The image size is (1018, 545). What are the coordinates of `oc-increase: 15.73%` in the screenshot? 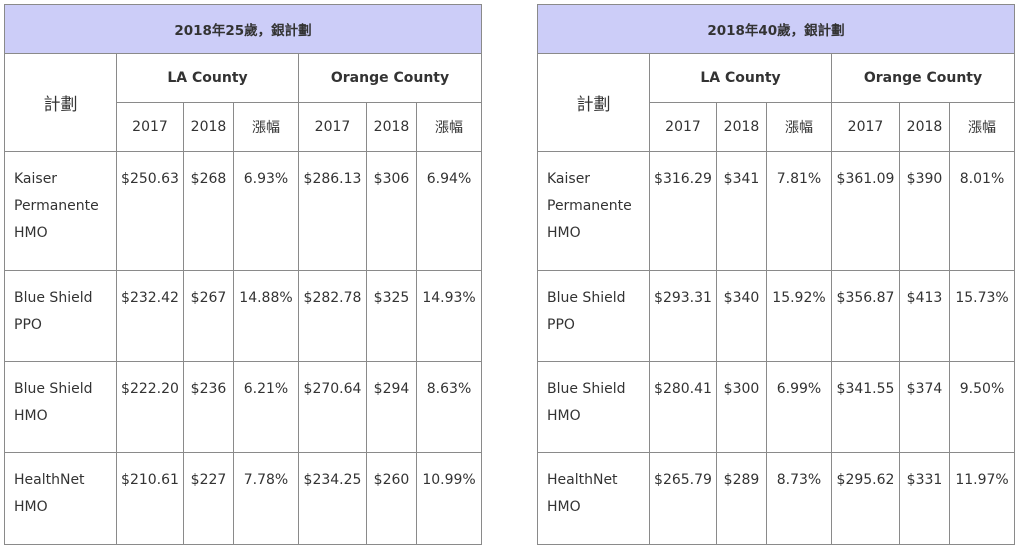 It's located at (982, 316).